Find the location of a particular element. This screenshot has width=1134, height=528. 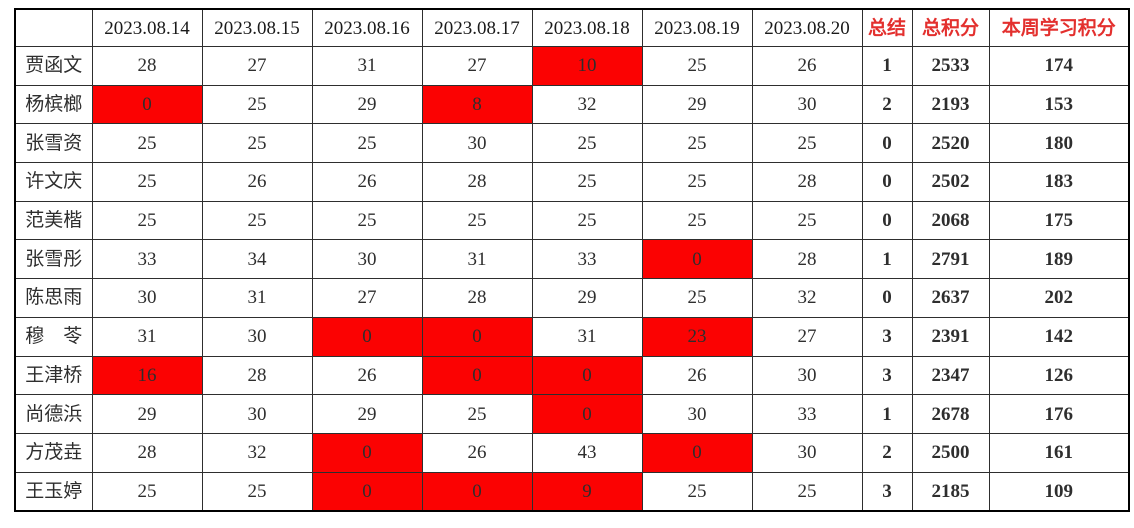

col-header-date-7: 2023.08.20 is located at coordinates (807, 27).